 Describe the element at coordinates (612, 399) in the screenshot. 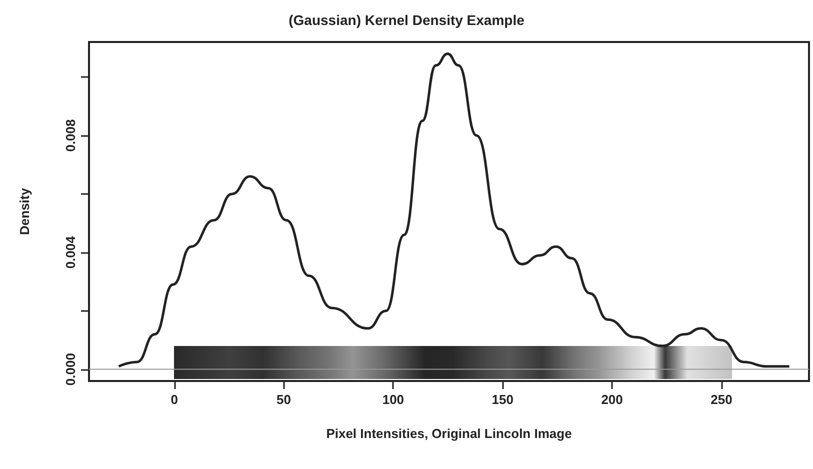

I see `x-tick-label: 200` at that location.